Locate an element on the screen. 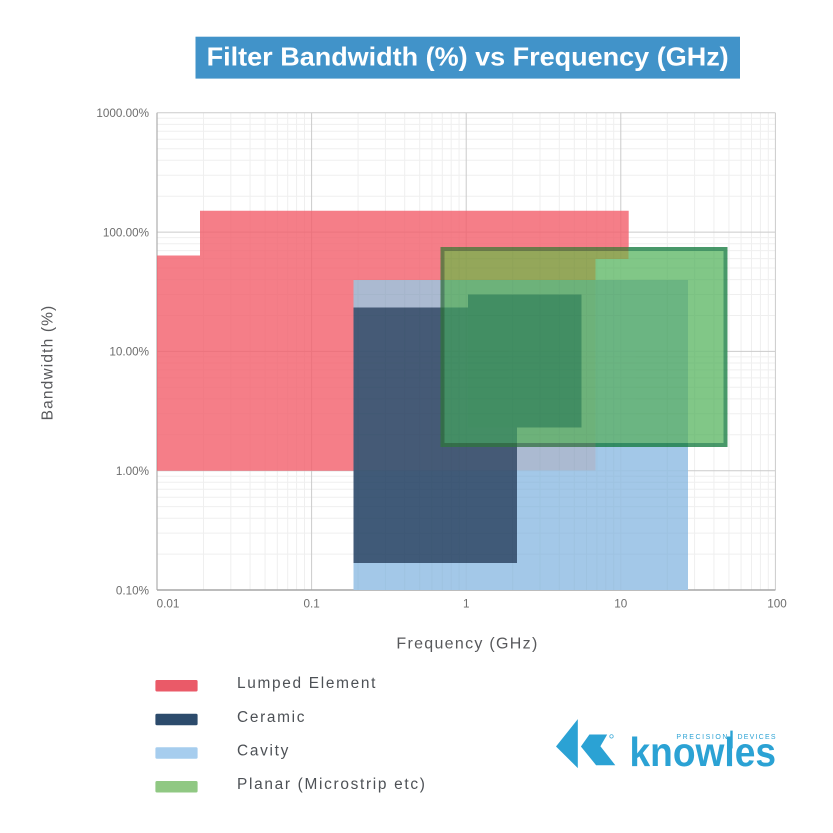 This screenshot has height=833, width=833. svg-text: 0.01 is located at coordinates (168, 604).